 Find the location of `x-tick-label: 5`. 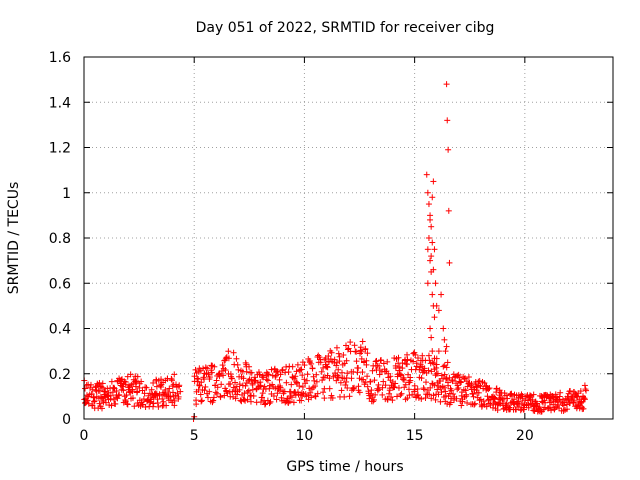

x-tick-label: 5 is located at coordinates (194, 436).